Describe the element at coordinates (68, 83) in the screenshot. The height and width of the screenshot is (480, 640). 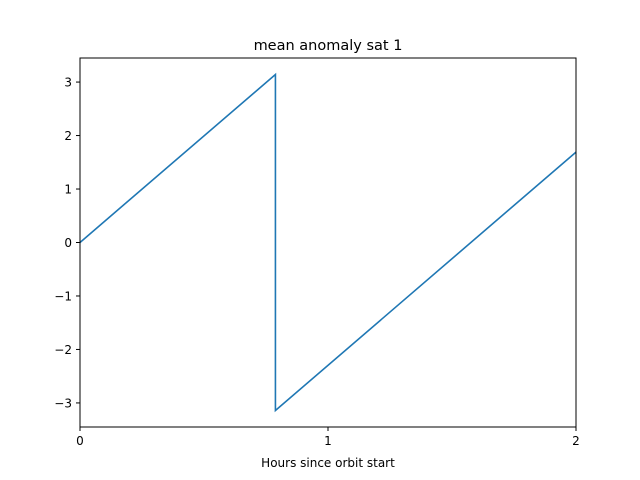
I see `y-tick-label: 3` at that location.